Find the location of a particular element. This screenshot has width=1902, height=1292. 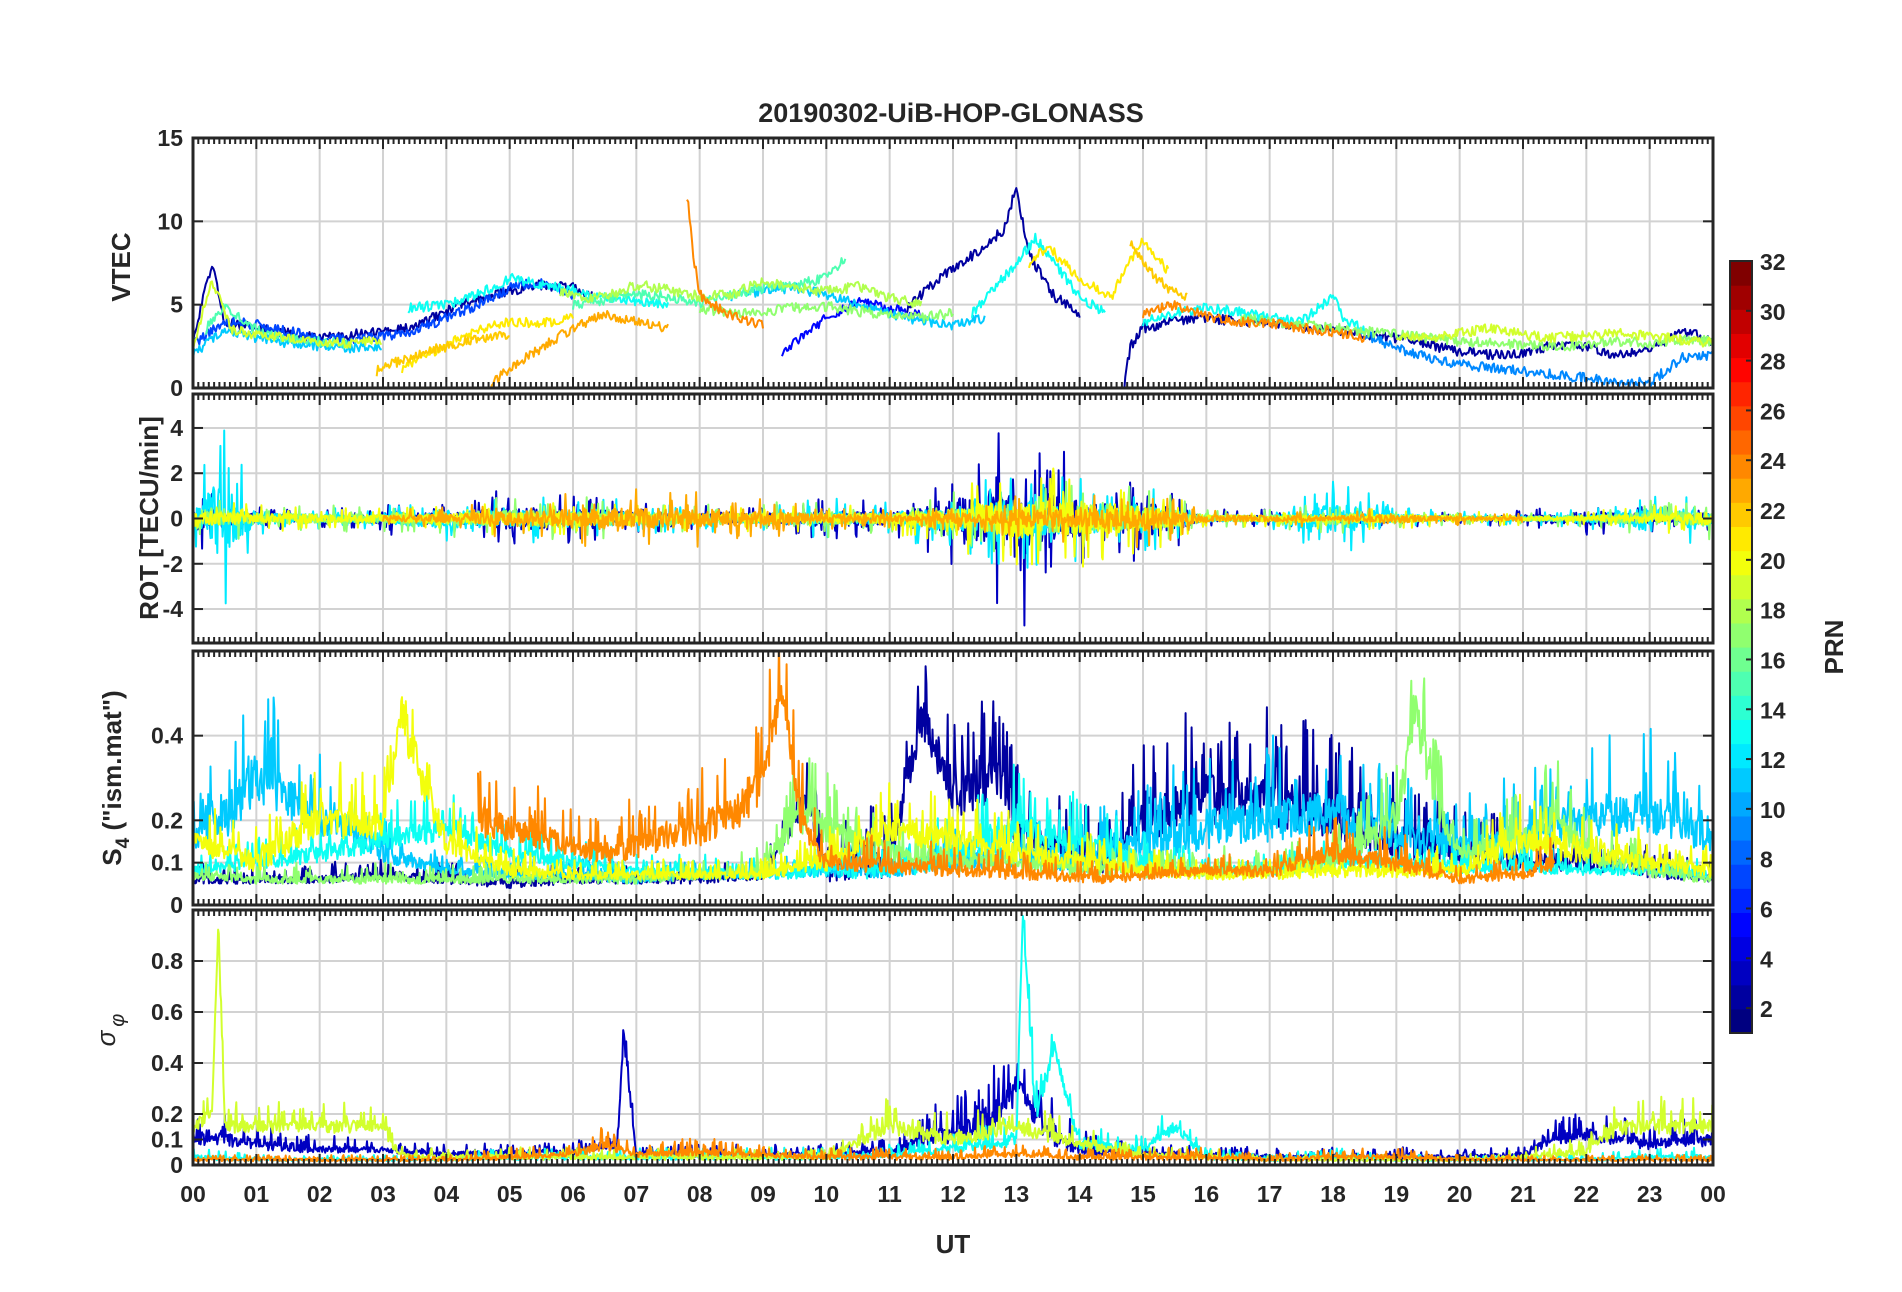

chart-title: 20190302-UiB-HOP-GLONASS is located at coordinates (951, 113).